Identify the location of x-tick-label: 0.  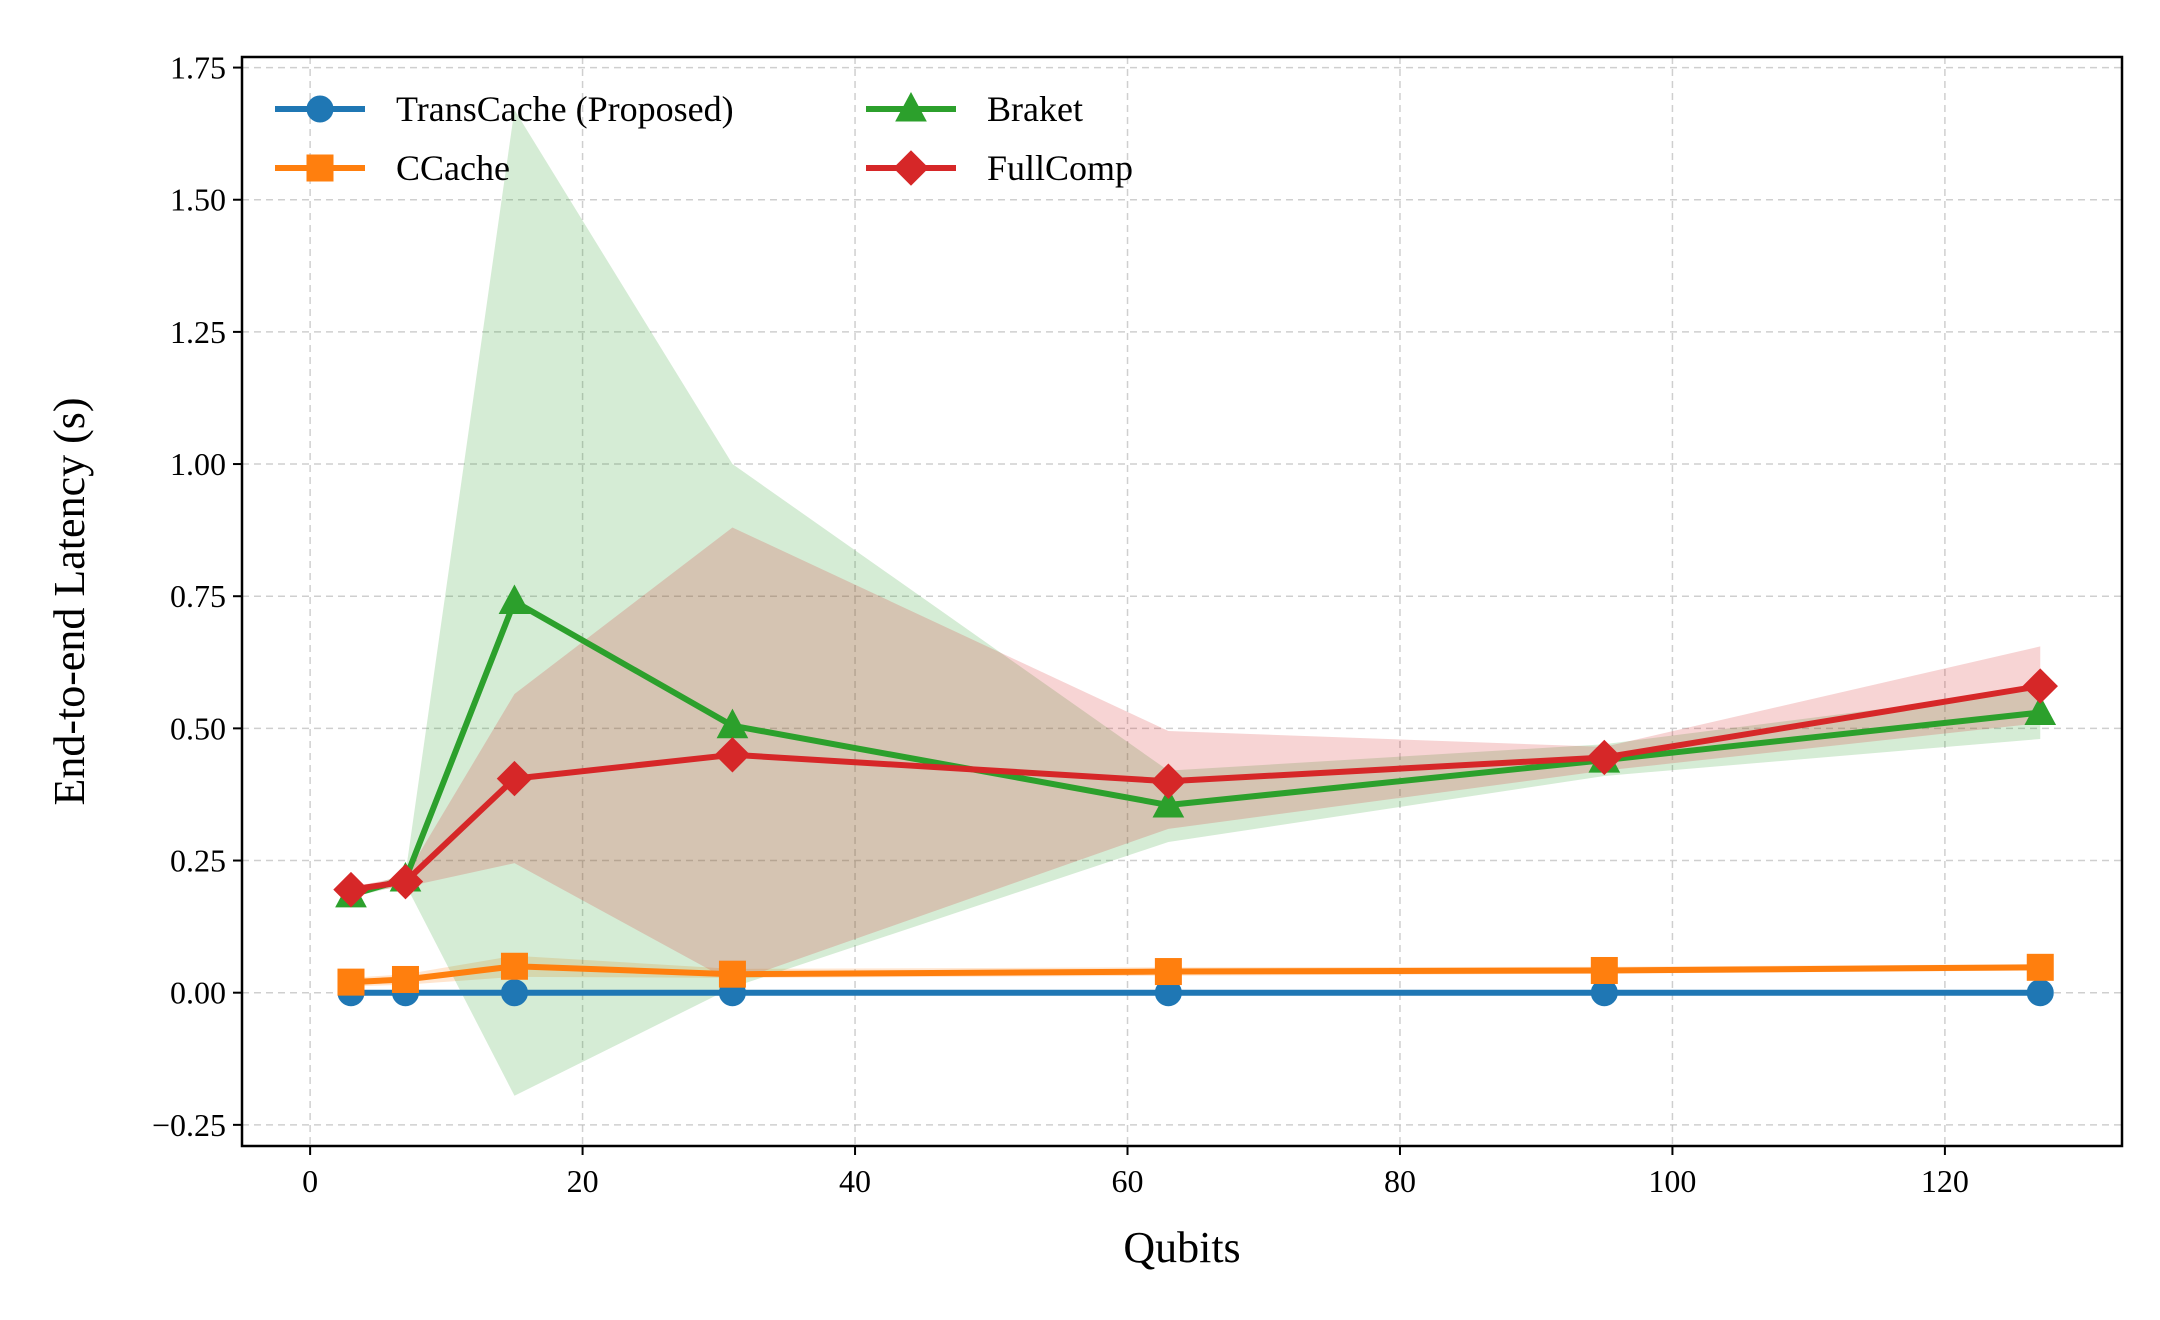
(310, 1181).